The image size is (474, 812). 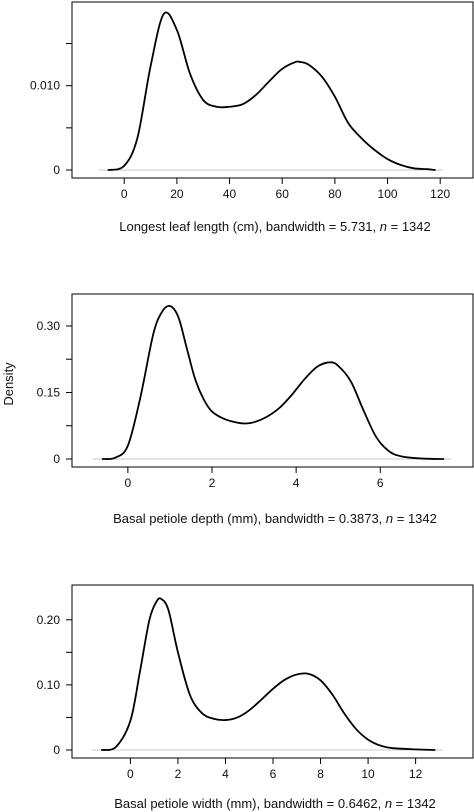 What do you see at coordinates (56, 750) in the screenshot?
I see `p3-y-tick-label-0: 0` at bounding box center [56, 750].